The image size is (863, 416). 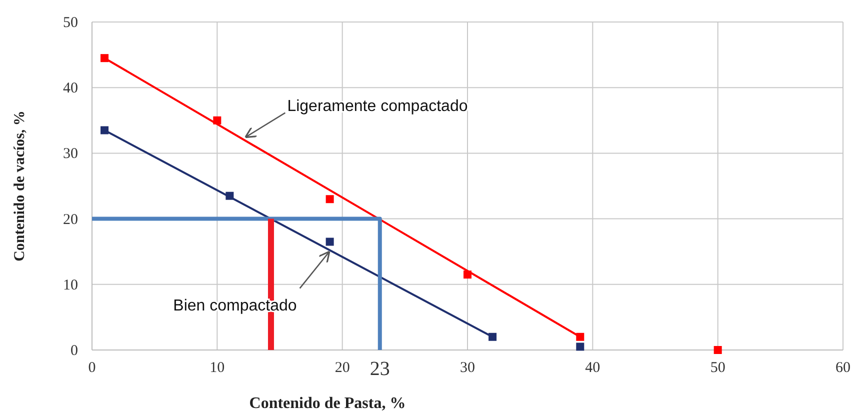 What do you see at coordinates (718, 368) in the screenshot?
I see `x-tick-label: 50` at bounding box center [718, 368].